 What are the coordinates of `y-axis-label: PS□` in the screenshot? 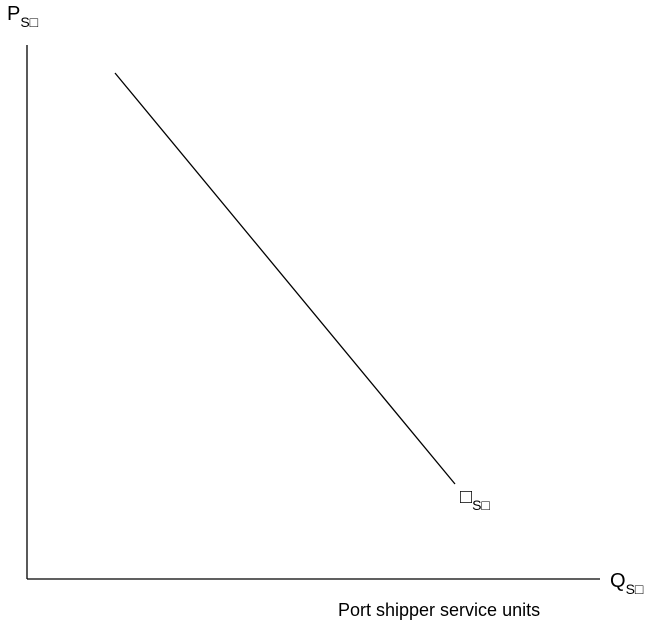 It's located at (23, 16).